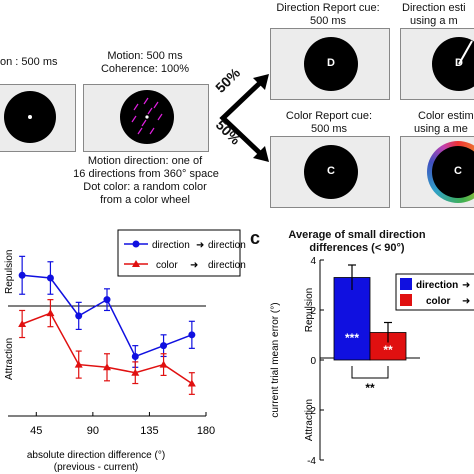  Describe the element at coordinates (313, 261) in the screenshot. I see `y-tick-label: 4` at that location.